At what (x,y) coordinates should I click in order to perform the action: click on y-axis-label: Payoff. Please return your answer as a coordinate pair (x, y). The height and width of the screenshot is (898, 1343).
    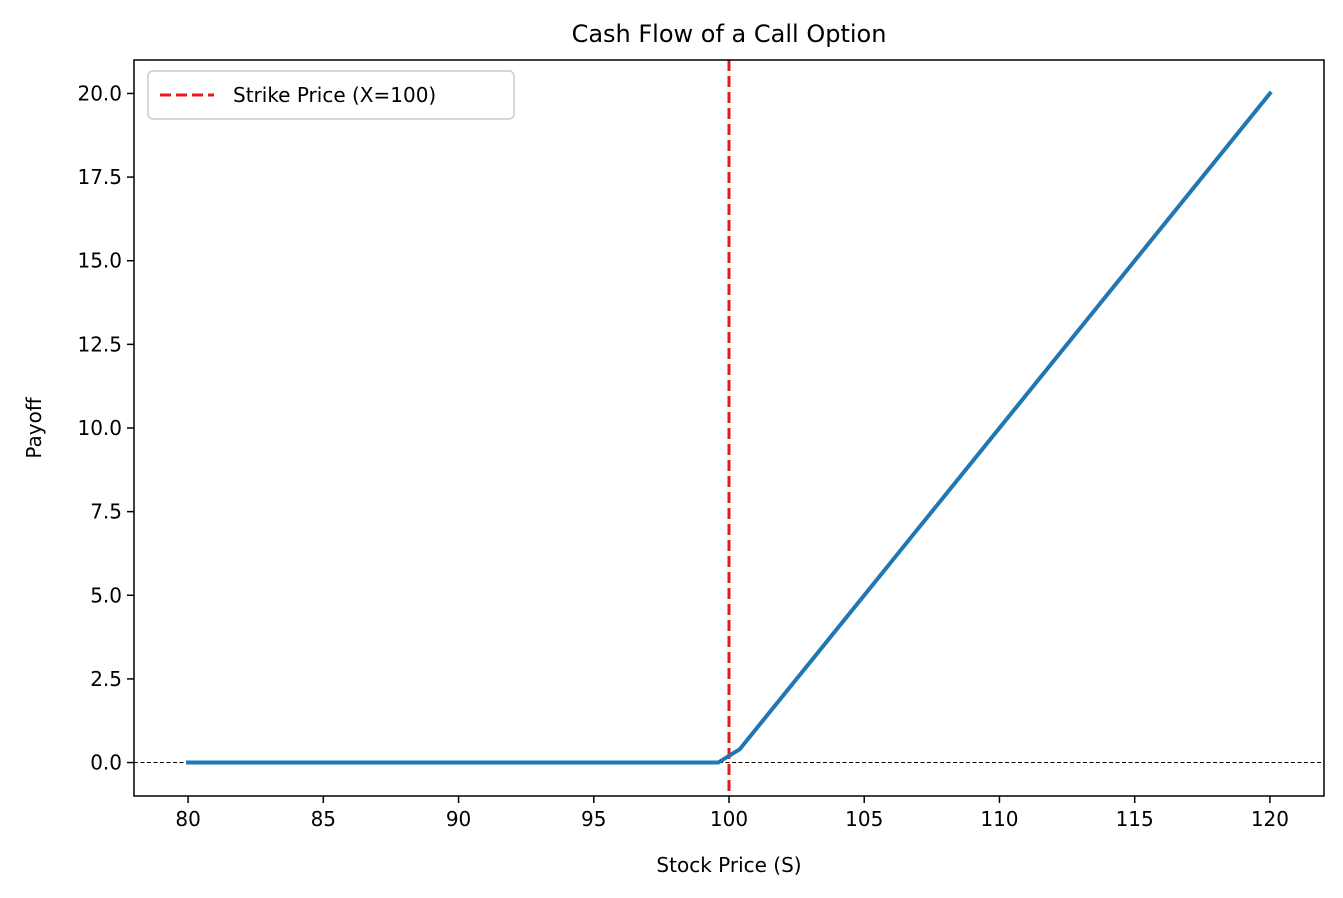
    Looking at the image, I should click on (34, 427).